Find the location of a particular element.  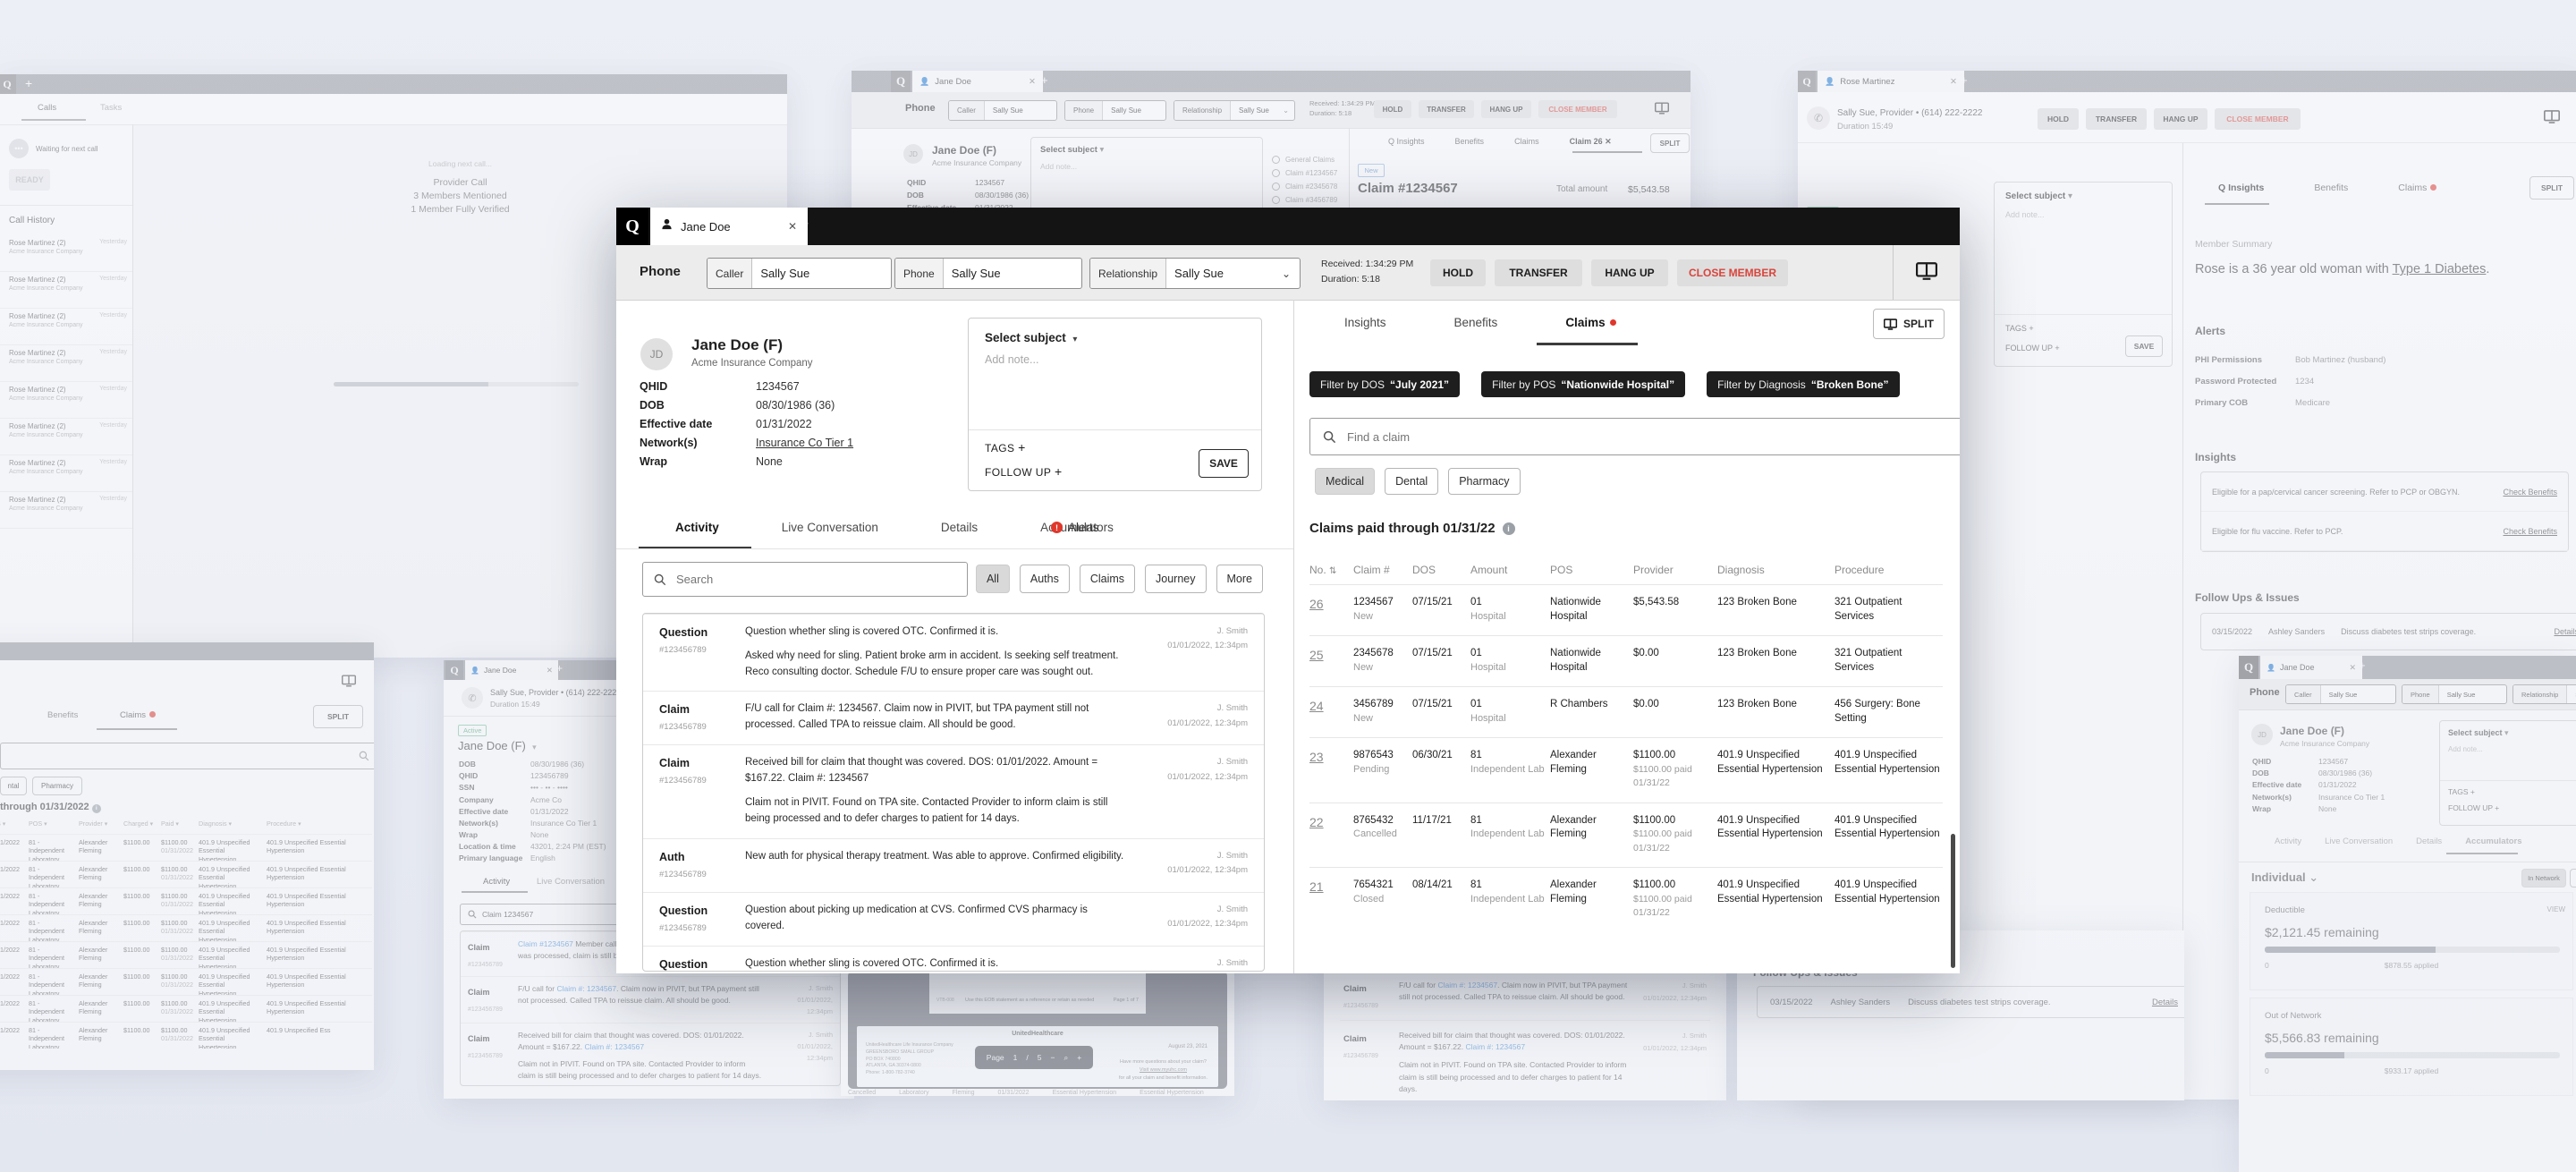

pill-value: “Nationwide Hospital” is located at coordinates (1618, 385).